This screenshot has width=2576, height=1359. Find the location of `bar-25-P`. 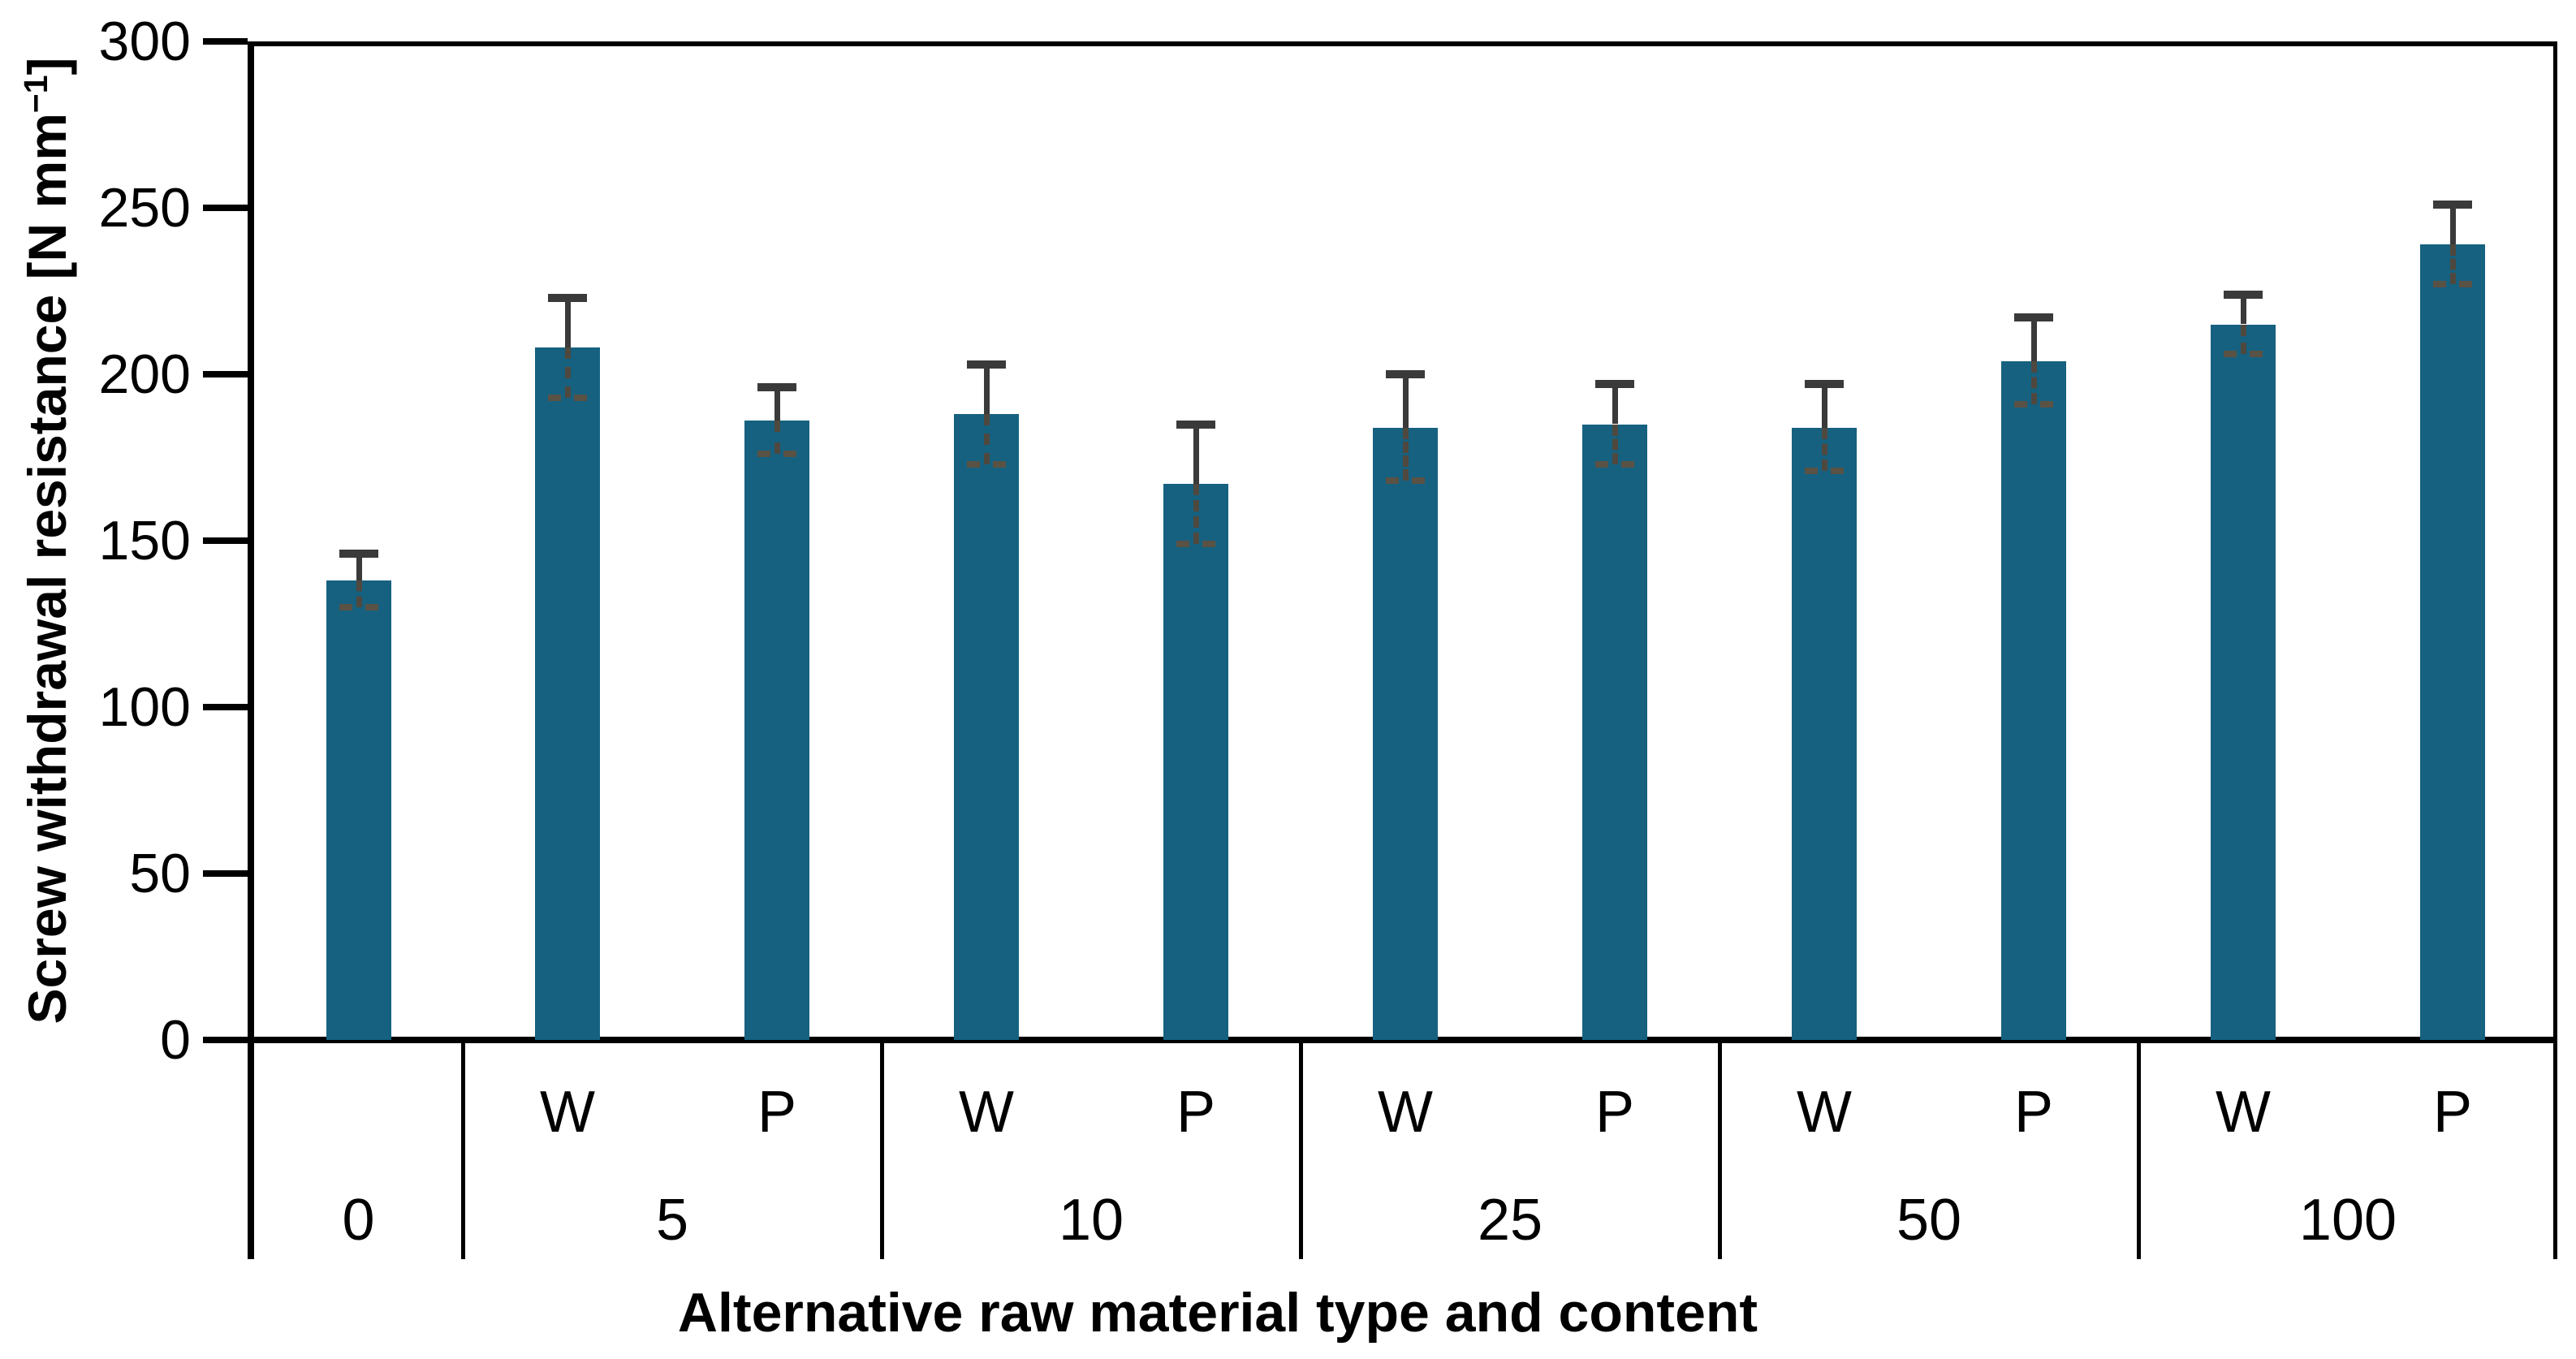

bar-25-P is located at coordinates (1614, 732).